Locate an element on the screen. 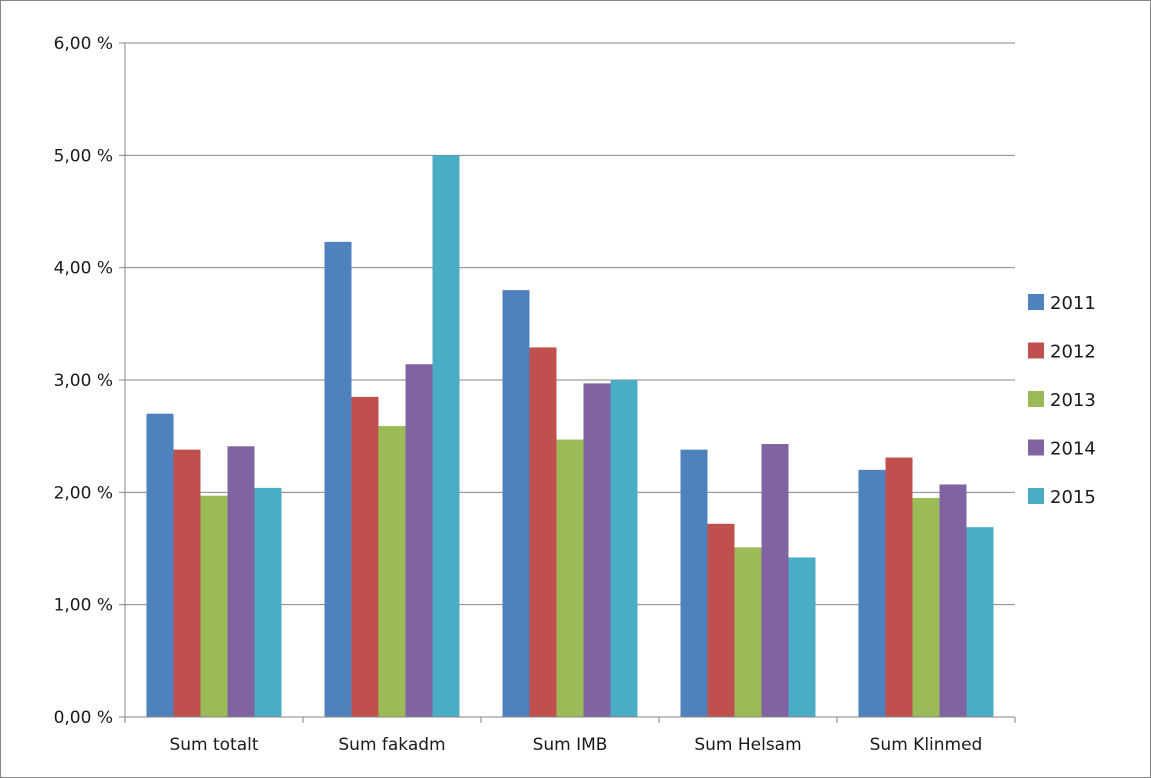 The image size is (1151, 778). x-tick-label: Sum IMB is located at coordinates (570, 745).